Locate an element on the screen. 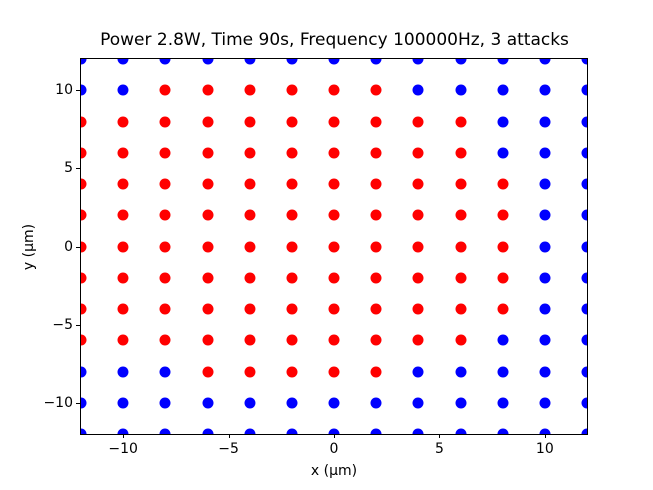 This screenshot has height=490, width=653. x-axis-label: x (μm) is located at coordinates (334, 471).